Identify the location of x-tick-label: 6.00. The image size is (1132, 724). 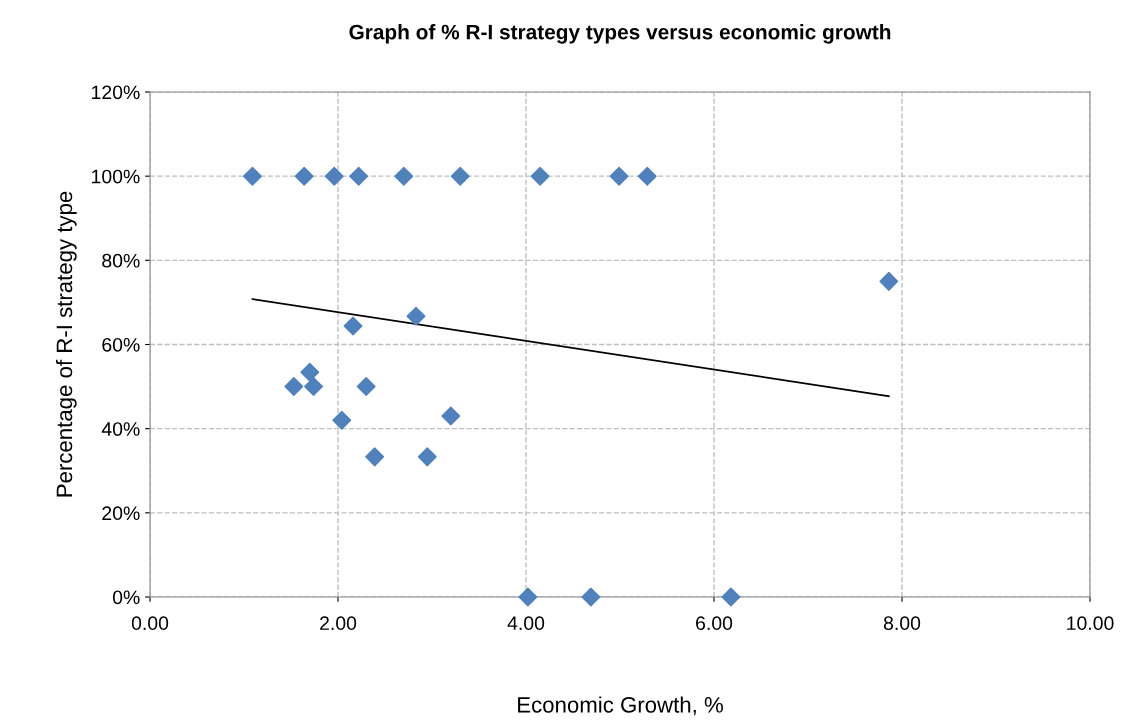
(714, 623).